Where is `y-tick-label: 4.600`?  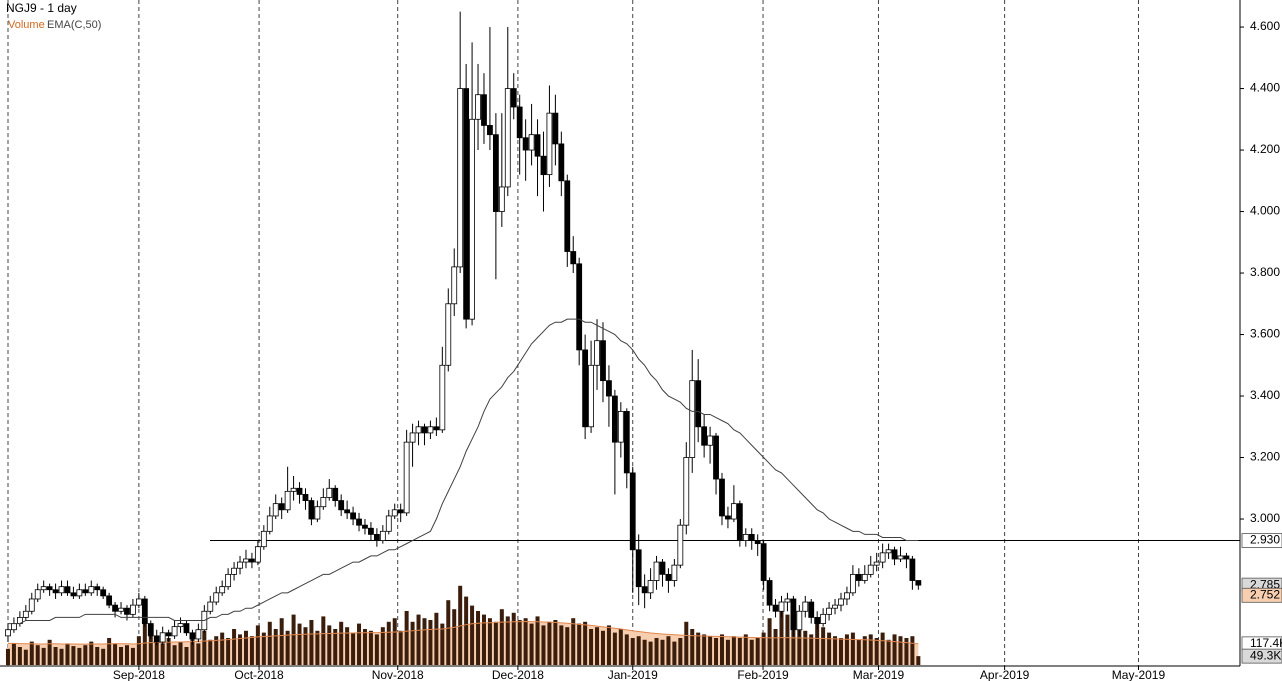 y-tick-label: 4.600 is located at coordinates (1265, 26).